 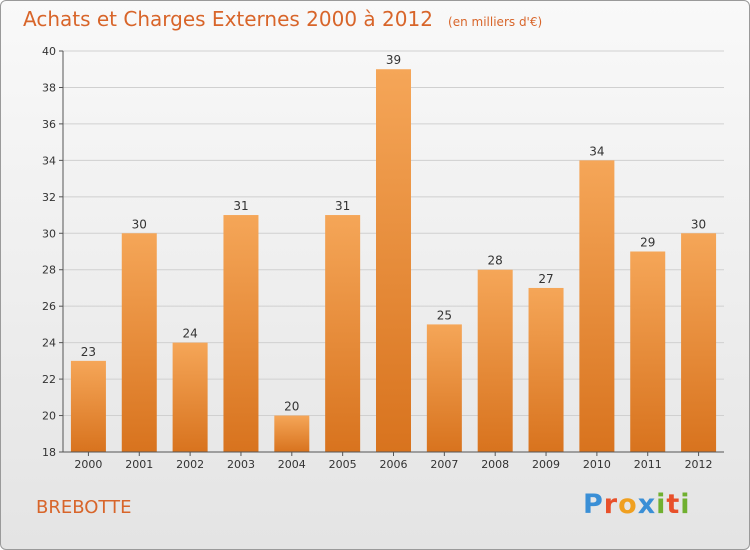 What do you see at coordinates (444, 315) in the screenshot?
I see `bar-value-label: 25` at bounding box center [444, 315].